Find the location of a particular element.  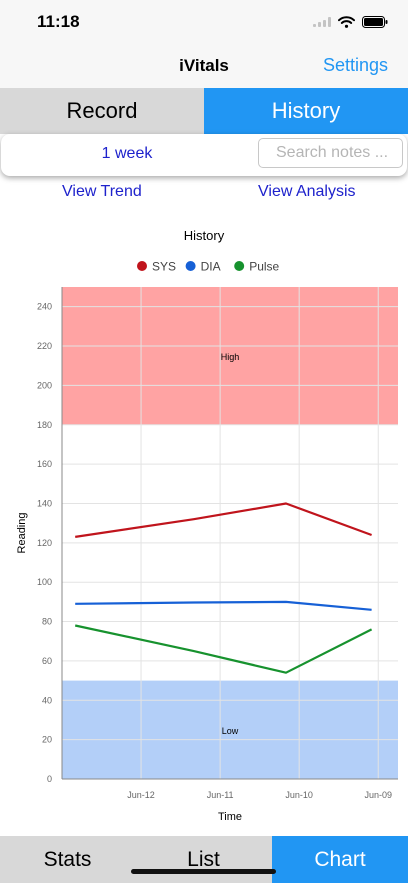

view-trend-link: View Trend is located at coordinates (102, 191).